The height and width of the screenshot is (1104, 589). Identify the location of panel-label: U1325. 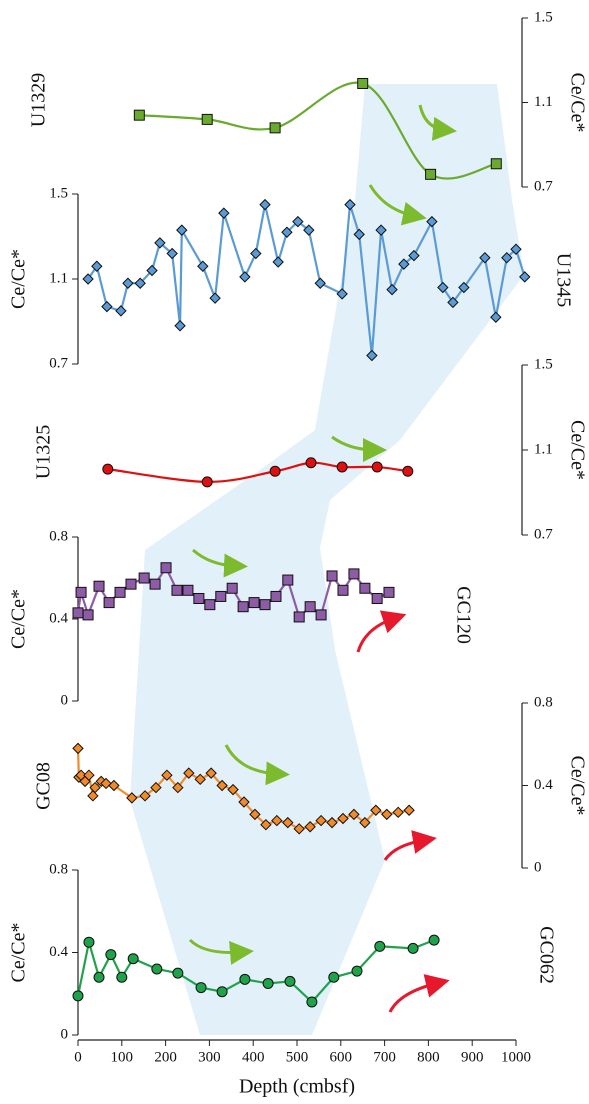
(44, 452).